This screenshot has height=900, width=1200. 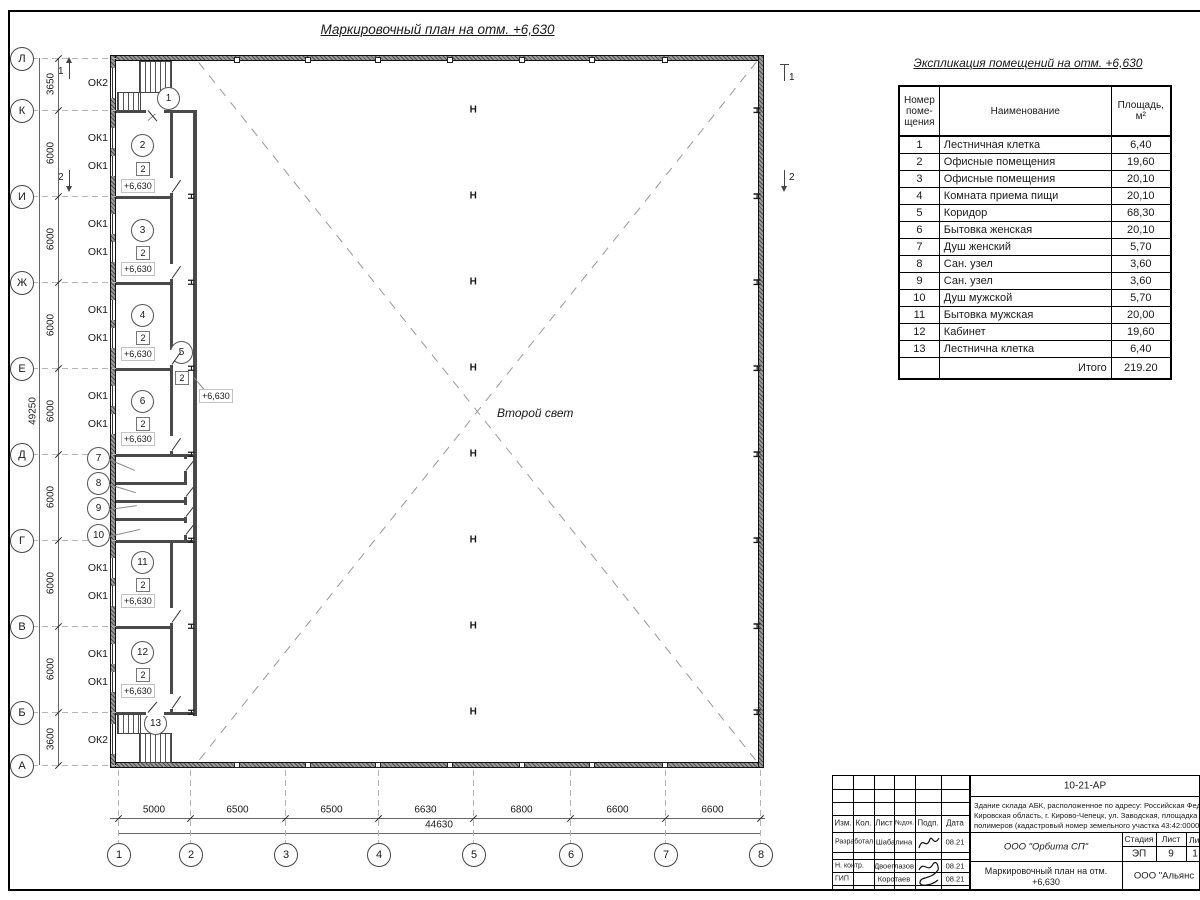 What do you see at coordinates (22, 455) in the screenshot?
I see `axis-bubble-row: Д` at bounding box center [22, 455].